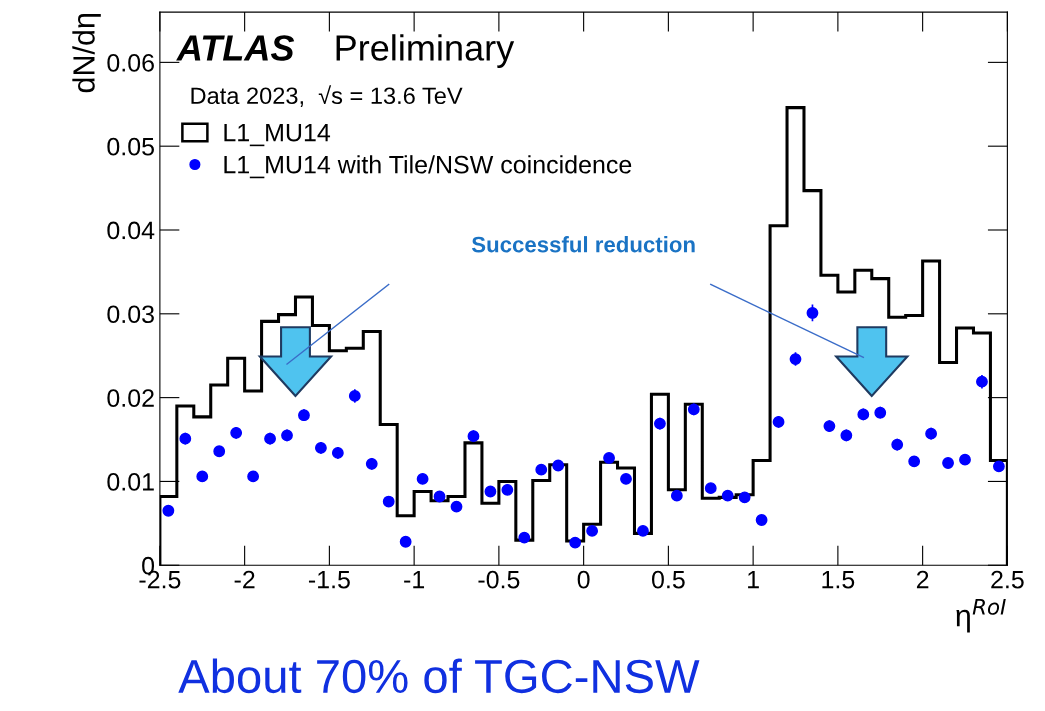 The height and width of the screenshot is (711, 1045). What do you see at coordinates (329, 580) in the screenshot?
I see `x-tick-label: -1.5` at bounding box center [329, 580].